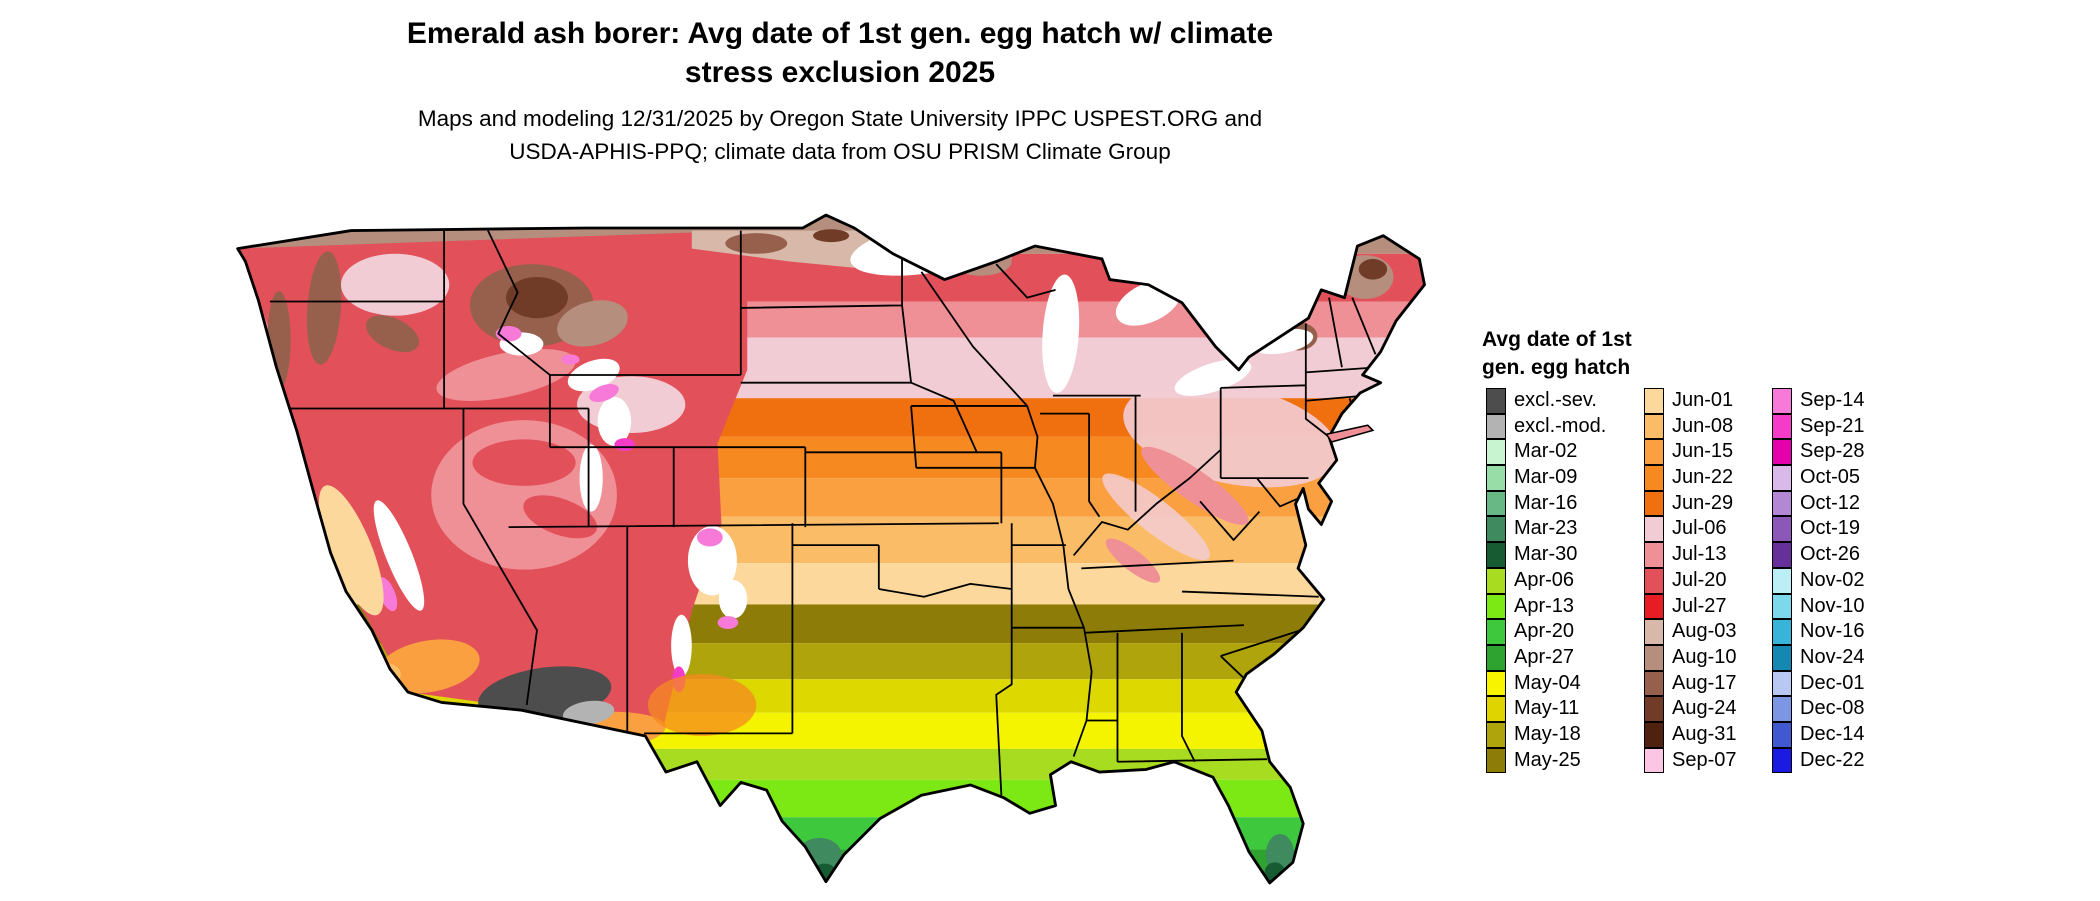 The image size is (2100, 901). I want to click on legend-item: Sep-07, so click(1708, 760).